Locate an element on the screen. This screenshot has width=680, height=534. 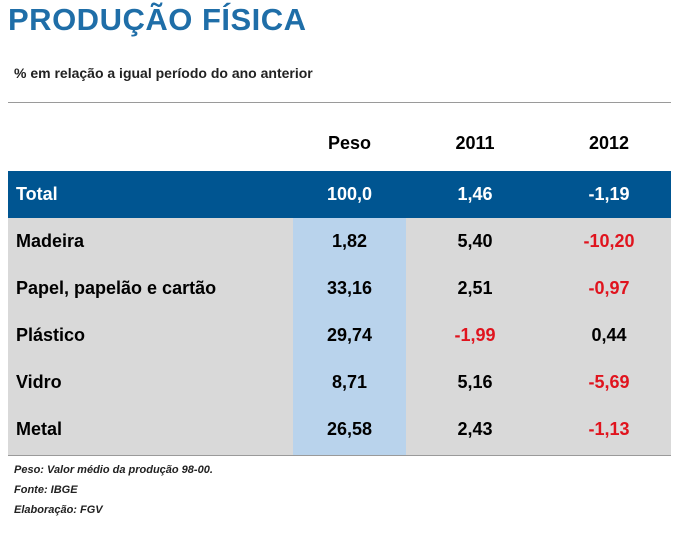
cell-2012: -1,19 is located at coordinates (609, 194).